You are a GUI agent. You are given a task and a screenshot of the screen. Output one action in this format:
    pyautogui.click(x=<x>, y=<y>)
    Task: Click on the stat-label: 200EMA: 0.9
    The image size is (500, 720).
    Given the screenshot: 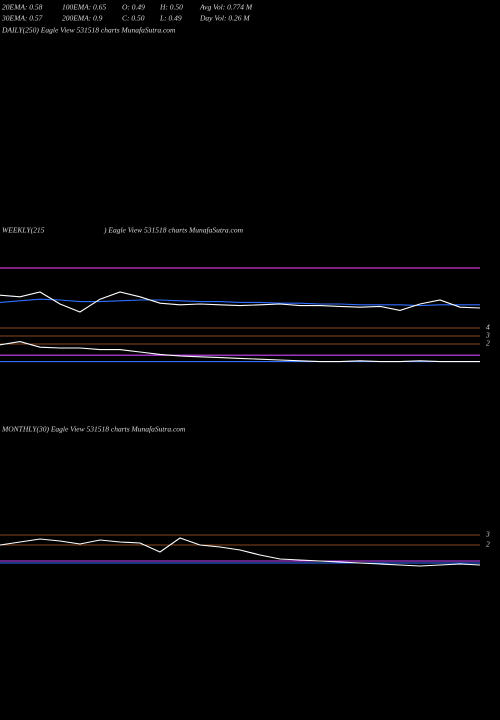 What is the action you would take?
    pyautogui.click(x=82, y=18)
    